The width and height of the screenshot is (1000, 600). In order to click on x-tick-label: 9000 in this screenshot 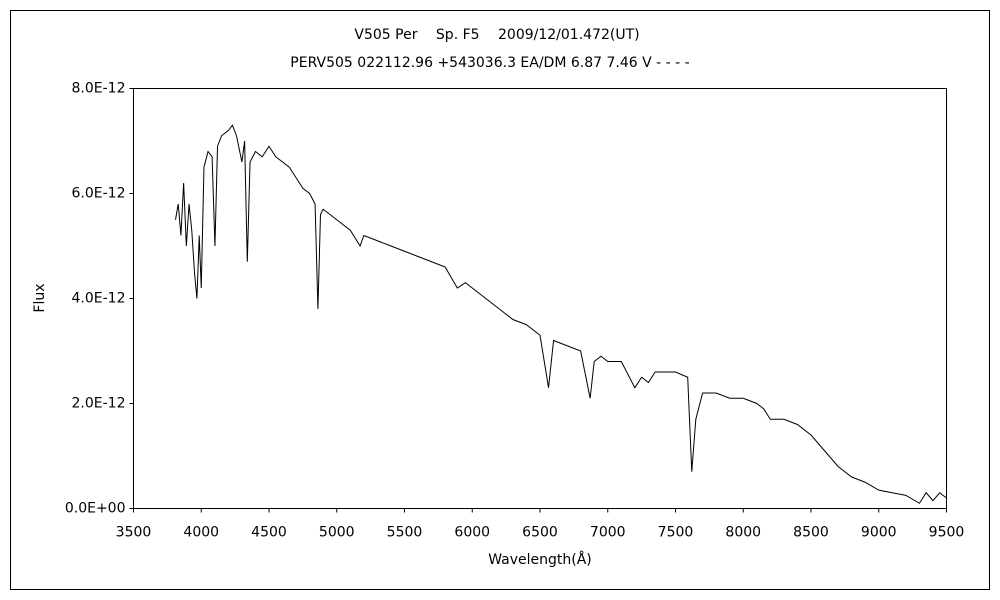, I will do `click(879, 533)`.